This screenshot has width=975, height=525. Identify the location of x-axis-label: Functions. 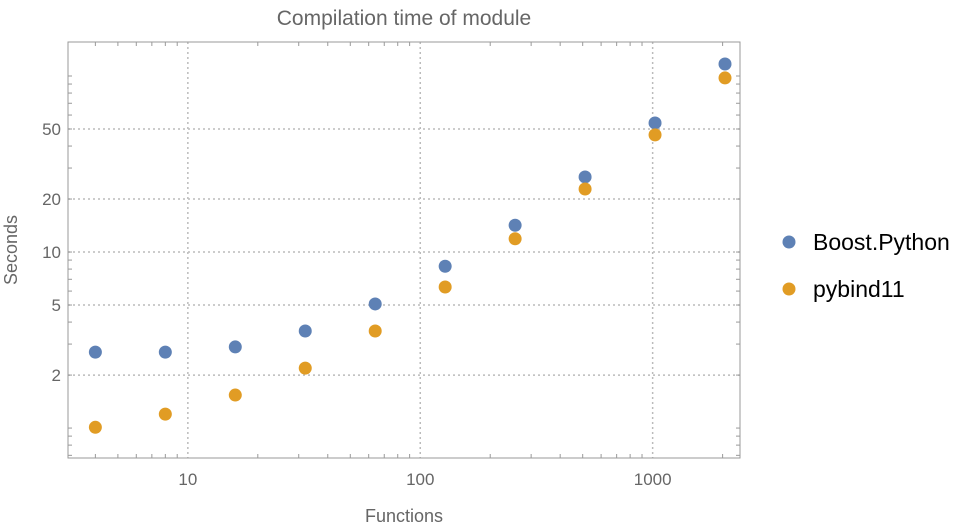
(404, 515).